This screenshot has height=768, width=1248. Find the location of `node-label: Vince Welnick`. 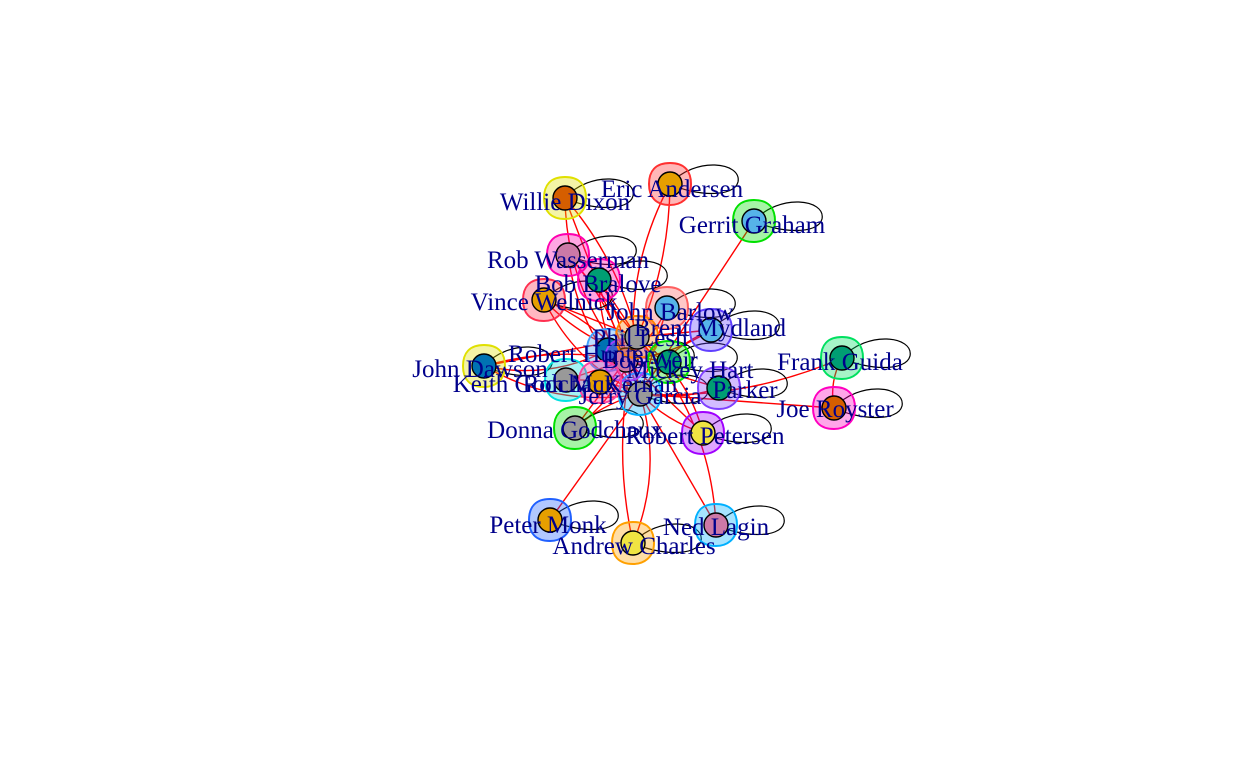

node-label: Vince Welnick is located at coordinates (544, 302).